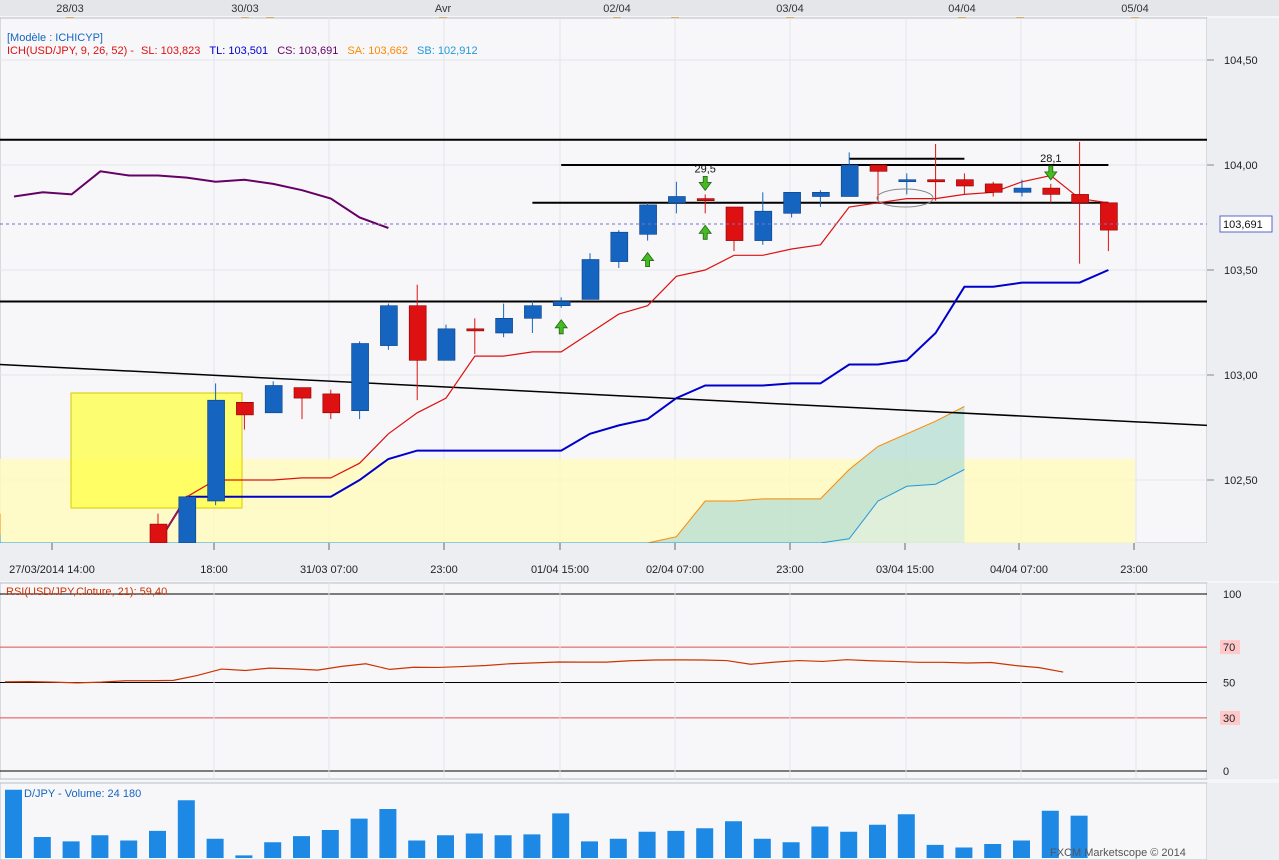 This screenshot has width=1279, height=860. Describe the element at coordinates (639, 8) in the screenshot. I see `date-bar` at that location.